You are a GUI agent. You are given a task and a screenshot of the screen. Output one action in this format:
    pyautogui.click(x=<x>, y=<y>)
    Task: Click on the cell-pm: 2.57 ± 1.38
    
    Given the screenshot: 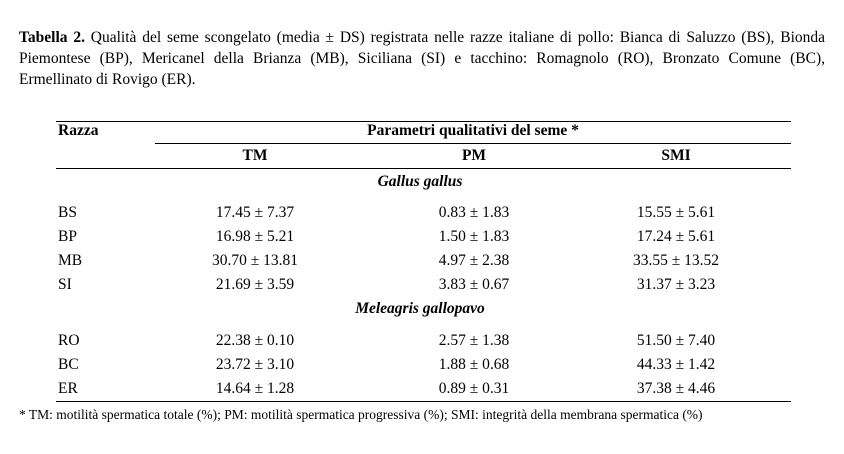 What is the action you would take?
    pyautogui.click(x=474, y=340)
    